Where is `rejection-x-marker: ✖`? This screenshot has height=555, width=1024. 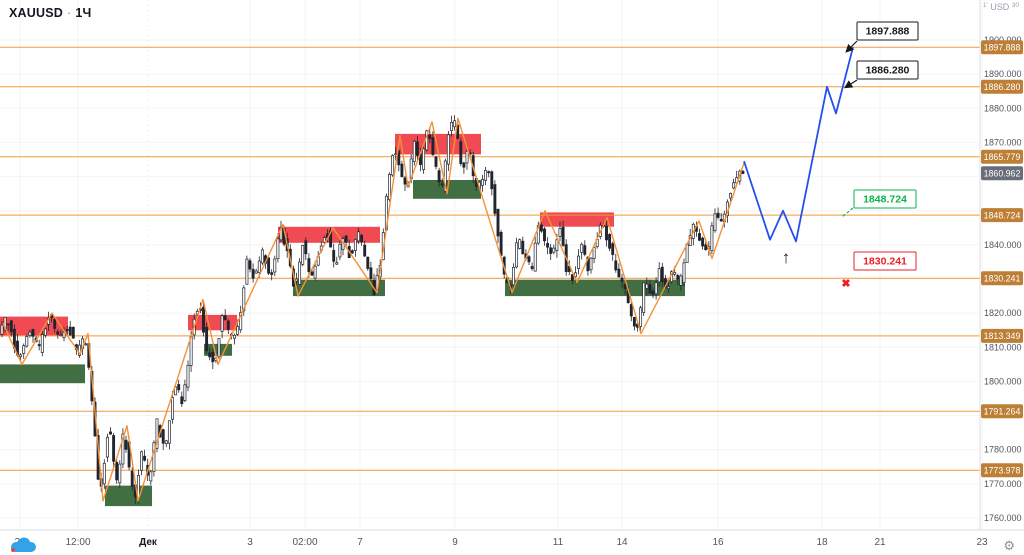 rejection-x-marker: ✖ is located at coordinates (845, 284).